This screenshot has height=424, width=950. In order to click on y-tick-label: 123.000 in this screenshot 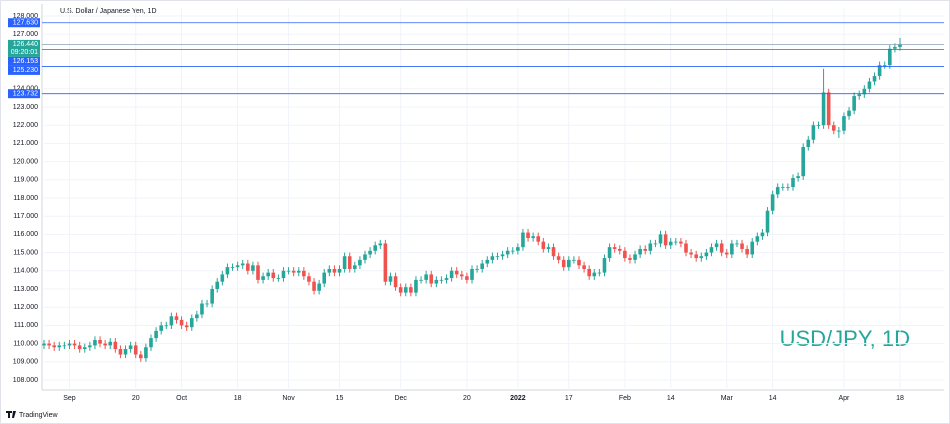, I will do `click(25, 107)`.